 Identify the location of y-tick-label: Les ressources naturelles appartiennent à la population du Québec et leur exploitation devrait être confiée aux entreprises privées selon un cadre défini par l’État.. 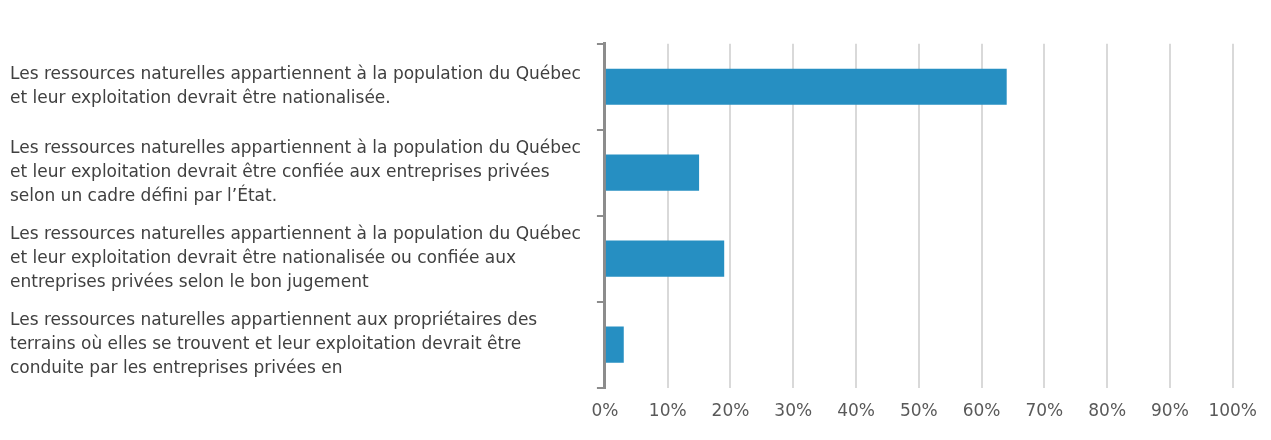
(295, 171).